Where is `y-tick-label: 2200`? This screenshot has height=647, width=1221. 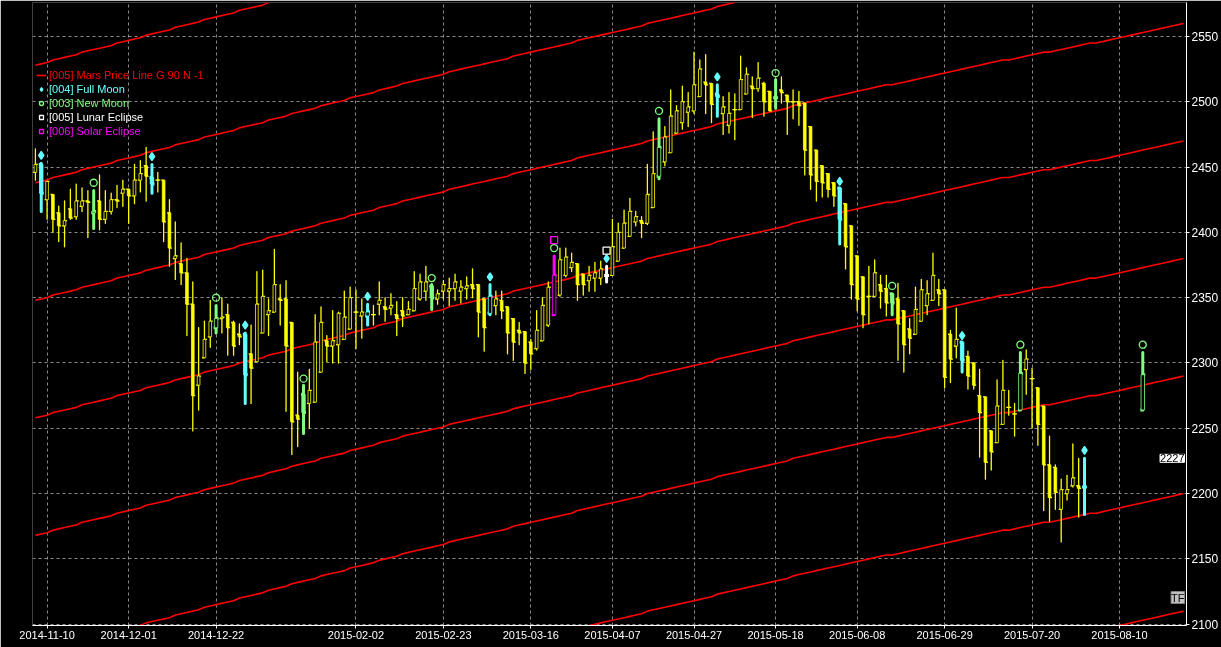 y-tick-label: 2200 is located at coordinates (1205, 494).